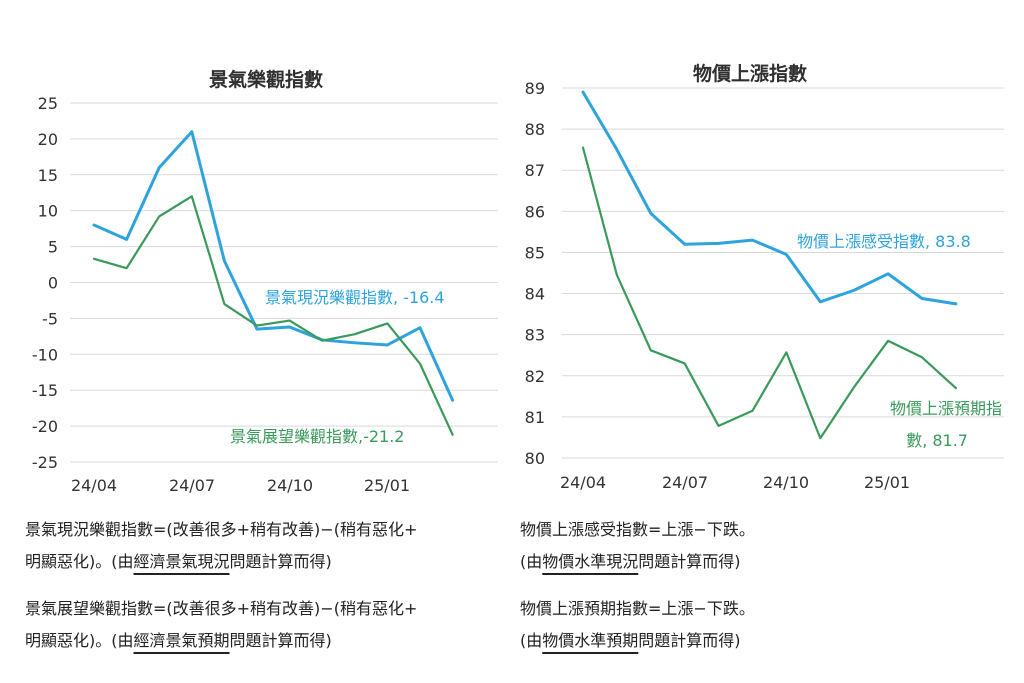  What do you see at coordinates (355, 297) in the screenshot?
I see `series-label: 景氣現況樂觀指數, -16.4` at bounding box center [355, 297].